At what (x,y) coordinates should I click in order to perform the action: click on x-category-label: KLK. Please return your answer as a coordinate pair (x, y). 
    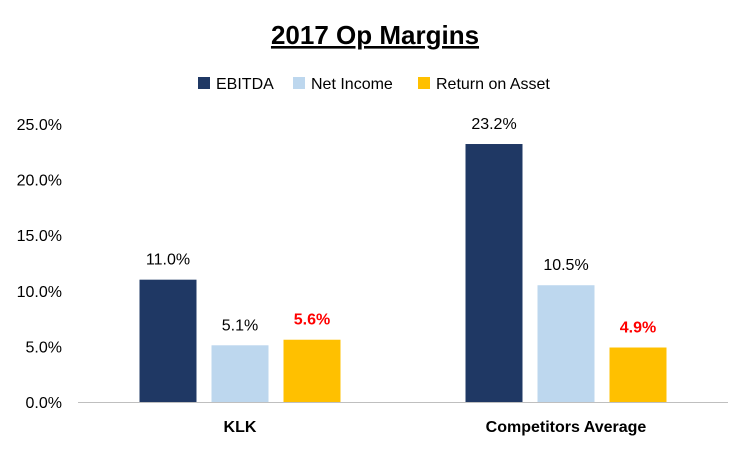
    Looking at the image, I should click on (240, 427).